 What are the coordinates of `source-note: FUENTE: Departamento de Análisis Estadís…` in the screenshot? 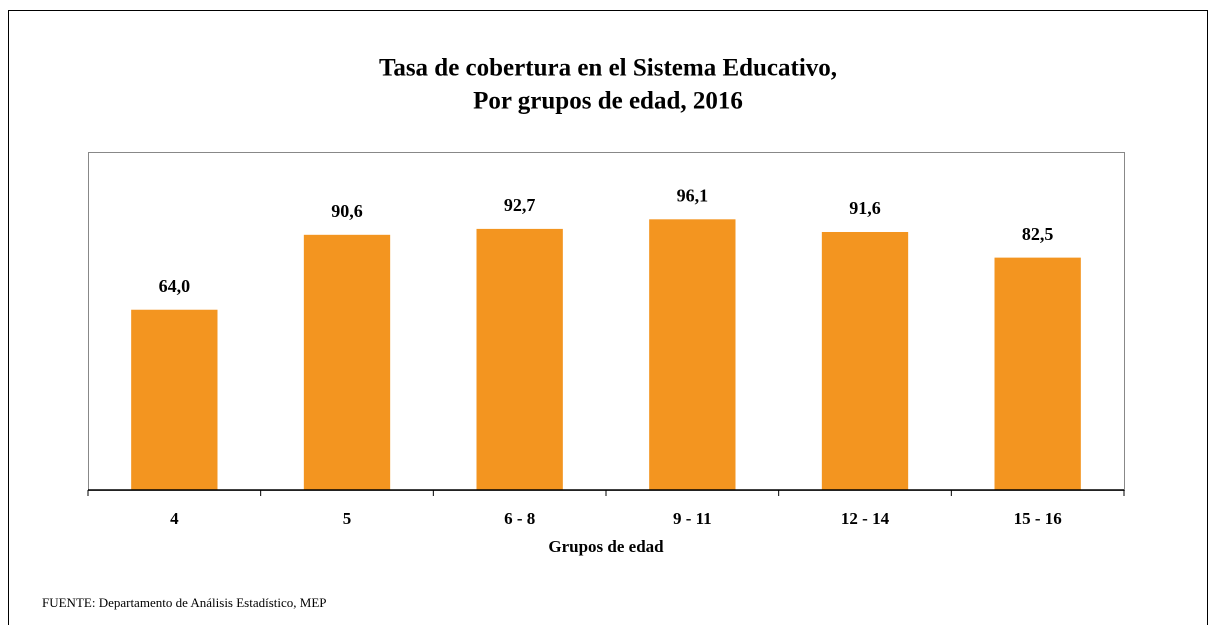 It's located at (184, 602).